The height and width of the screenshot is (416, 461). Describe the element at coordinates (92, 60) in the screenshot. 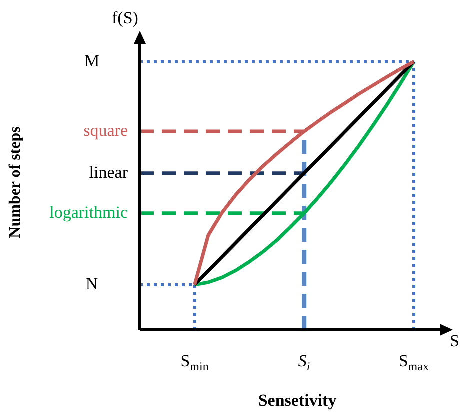

I see `text: M` at that location.